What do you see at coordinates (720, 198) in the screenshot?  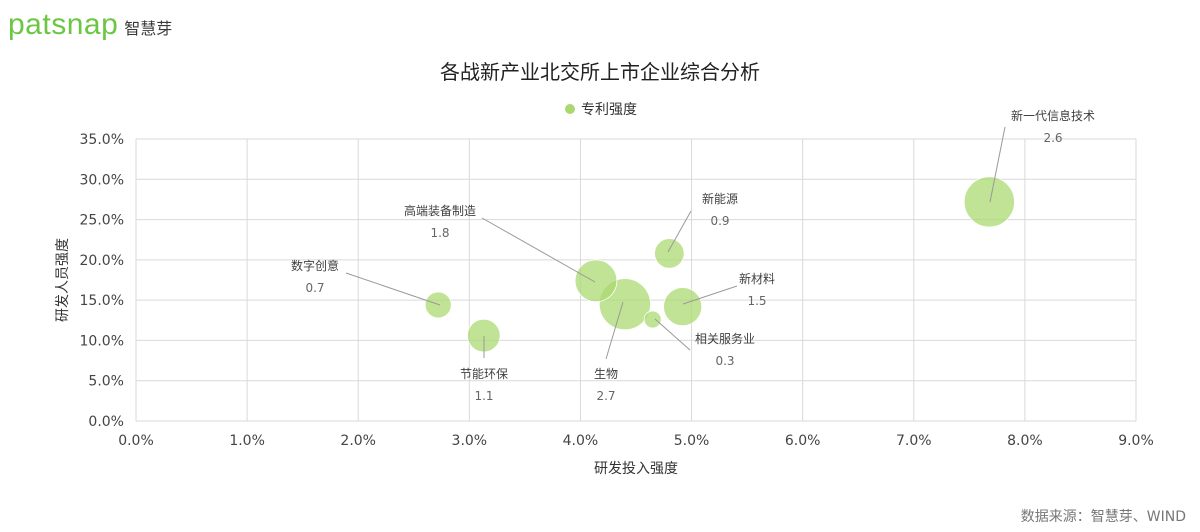 I see `bubble-name-label: 新能源` at bounding box center [720, 198].